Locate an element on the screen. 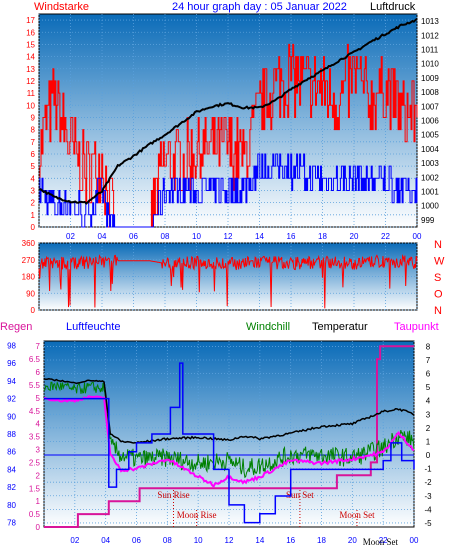  temp-y-tick: 7 is located at coordinates (428, 360).